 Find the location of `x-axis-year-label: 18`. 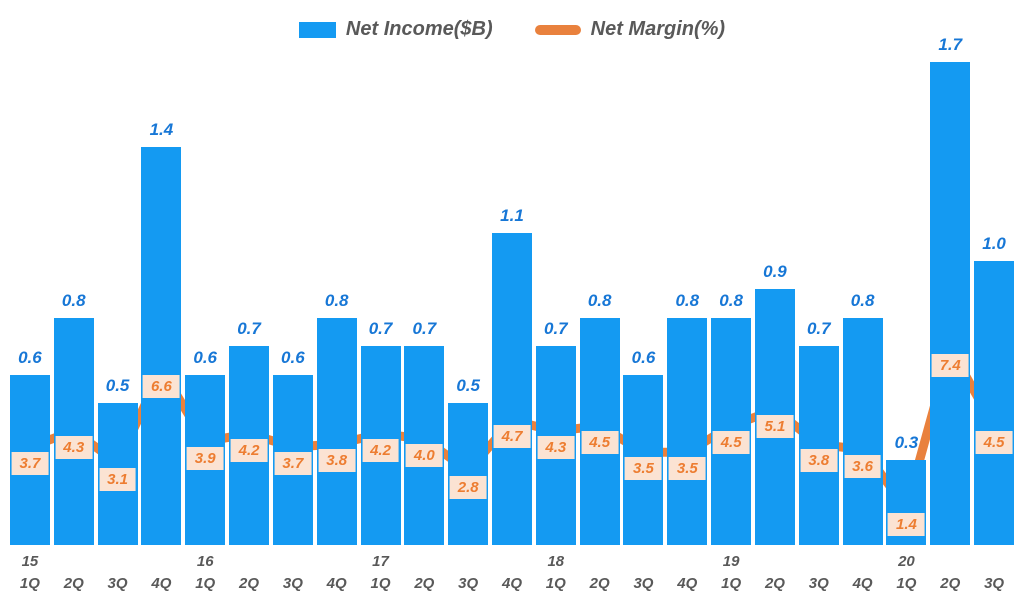

x-axis-year-label: 18 is located at coordinates (556, 561).